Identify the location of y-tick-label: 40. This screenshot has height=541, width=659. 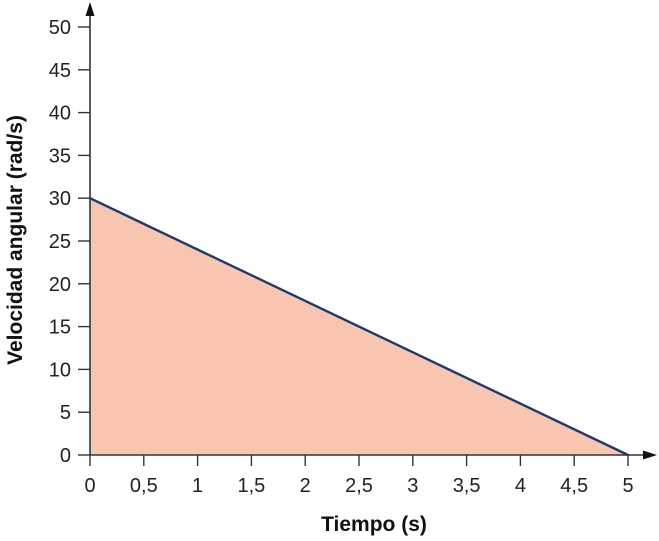
(60, 114).